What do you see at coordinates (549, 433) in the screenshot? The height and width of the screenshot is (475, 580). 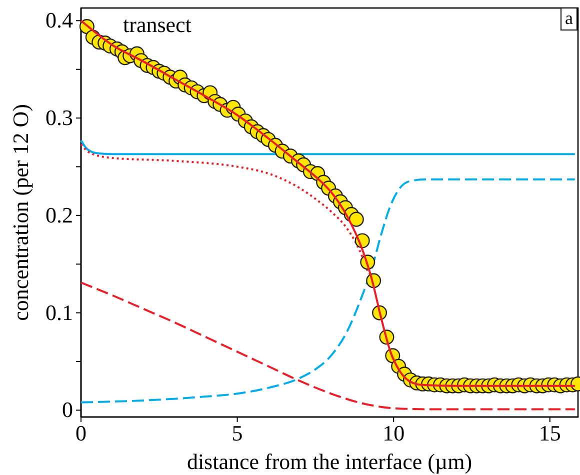 I see `x-tick-label: 15` at bounding box center [549, 433].